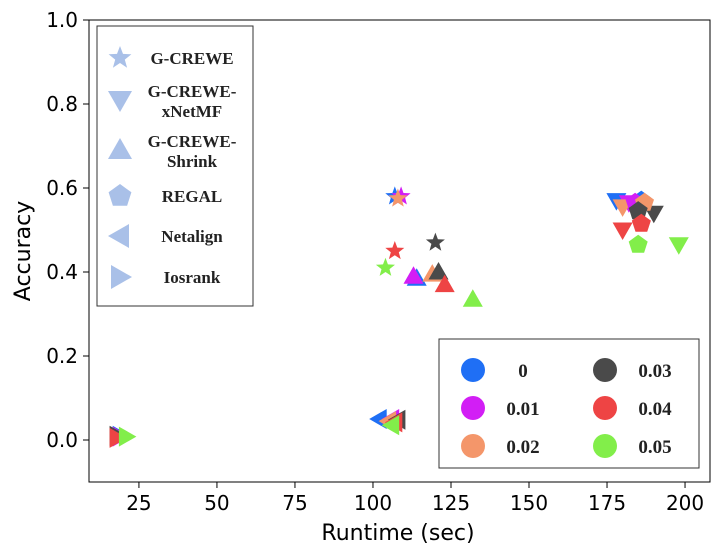 The height and width of the screenshot is (555, 720). What do you see at coordinates (62, 20) in the screenshot?
I see `y-tick-label: 1.0` at bounding box center [62, 20].